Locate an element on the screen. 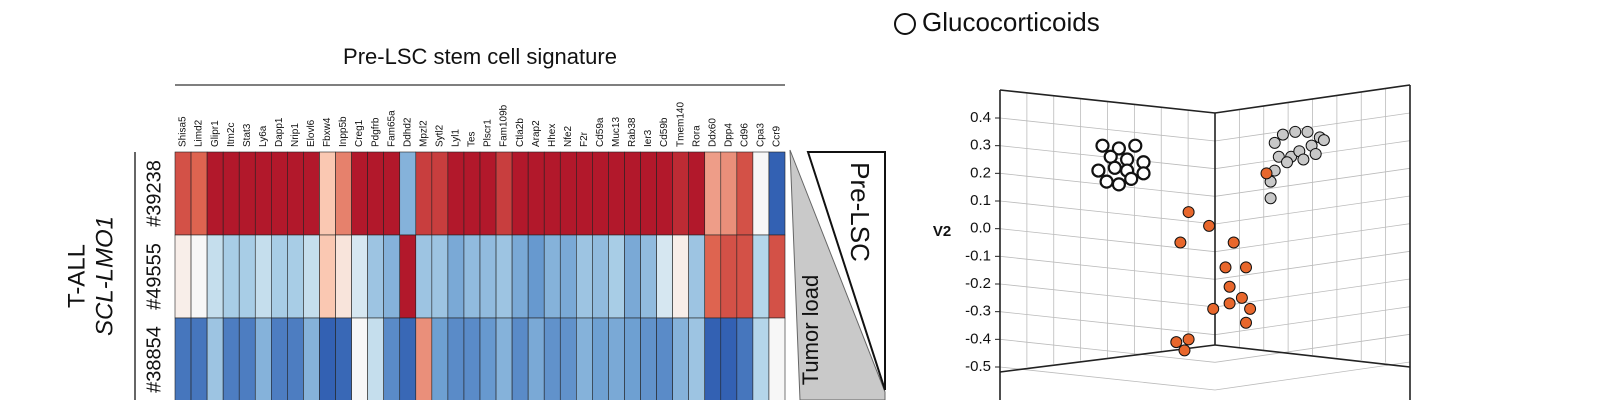 The width and height of the screenshot is (1600, 400). gene-label: Mpzl2 is located at coordinates (423, 133).